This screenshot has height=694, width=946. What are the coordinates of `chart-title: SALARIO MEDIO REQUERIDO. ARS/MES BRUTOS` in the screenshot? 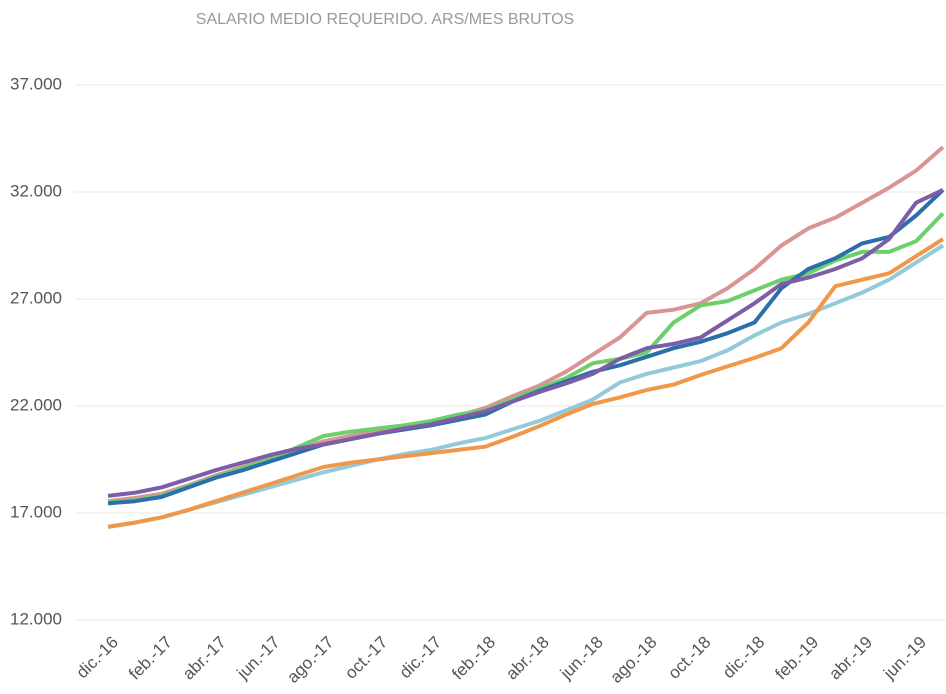 It's located at (385, 19).